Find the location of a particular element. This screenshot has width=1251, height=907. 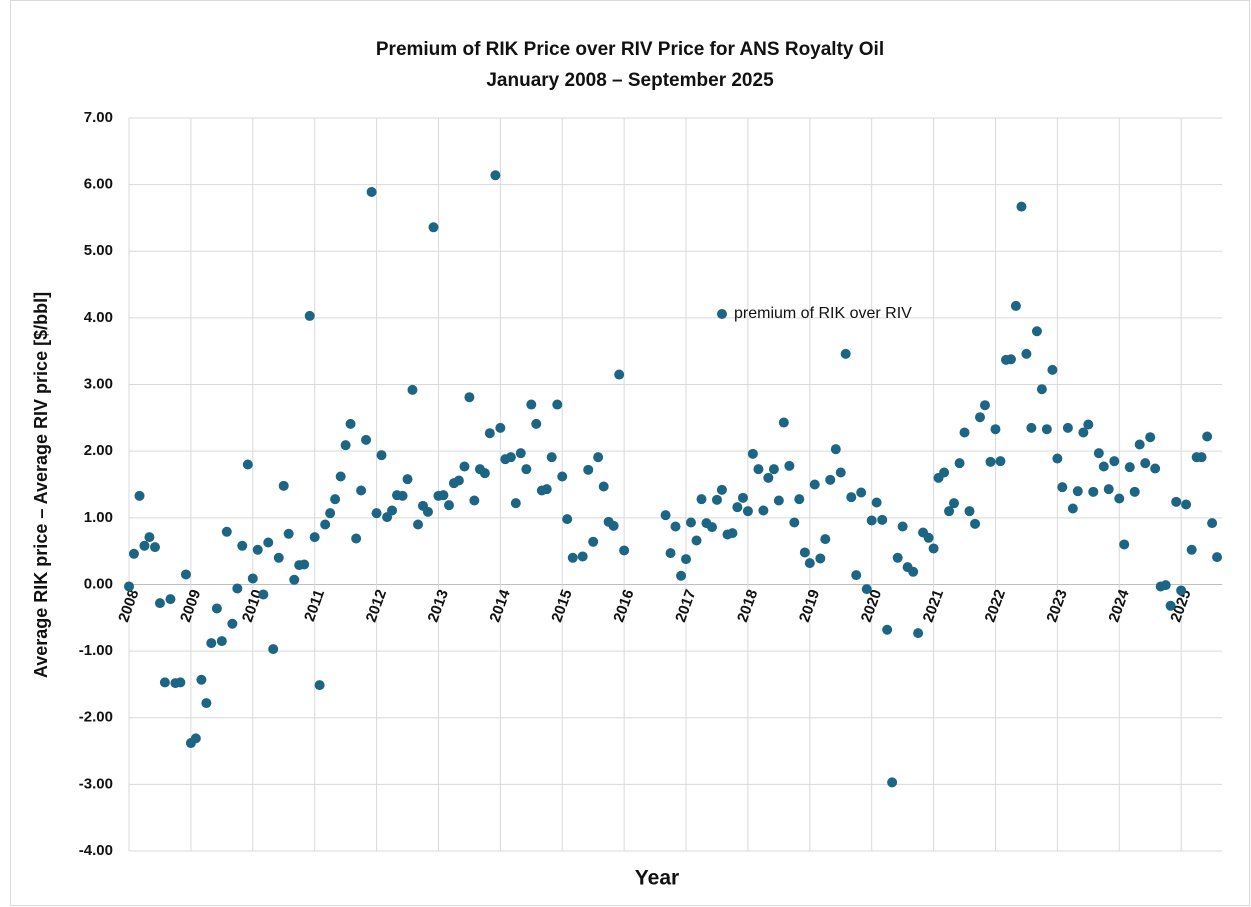

y-tick-label: 3.00 is located at coordinates (98, 384).